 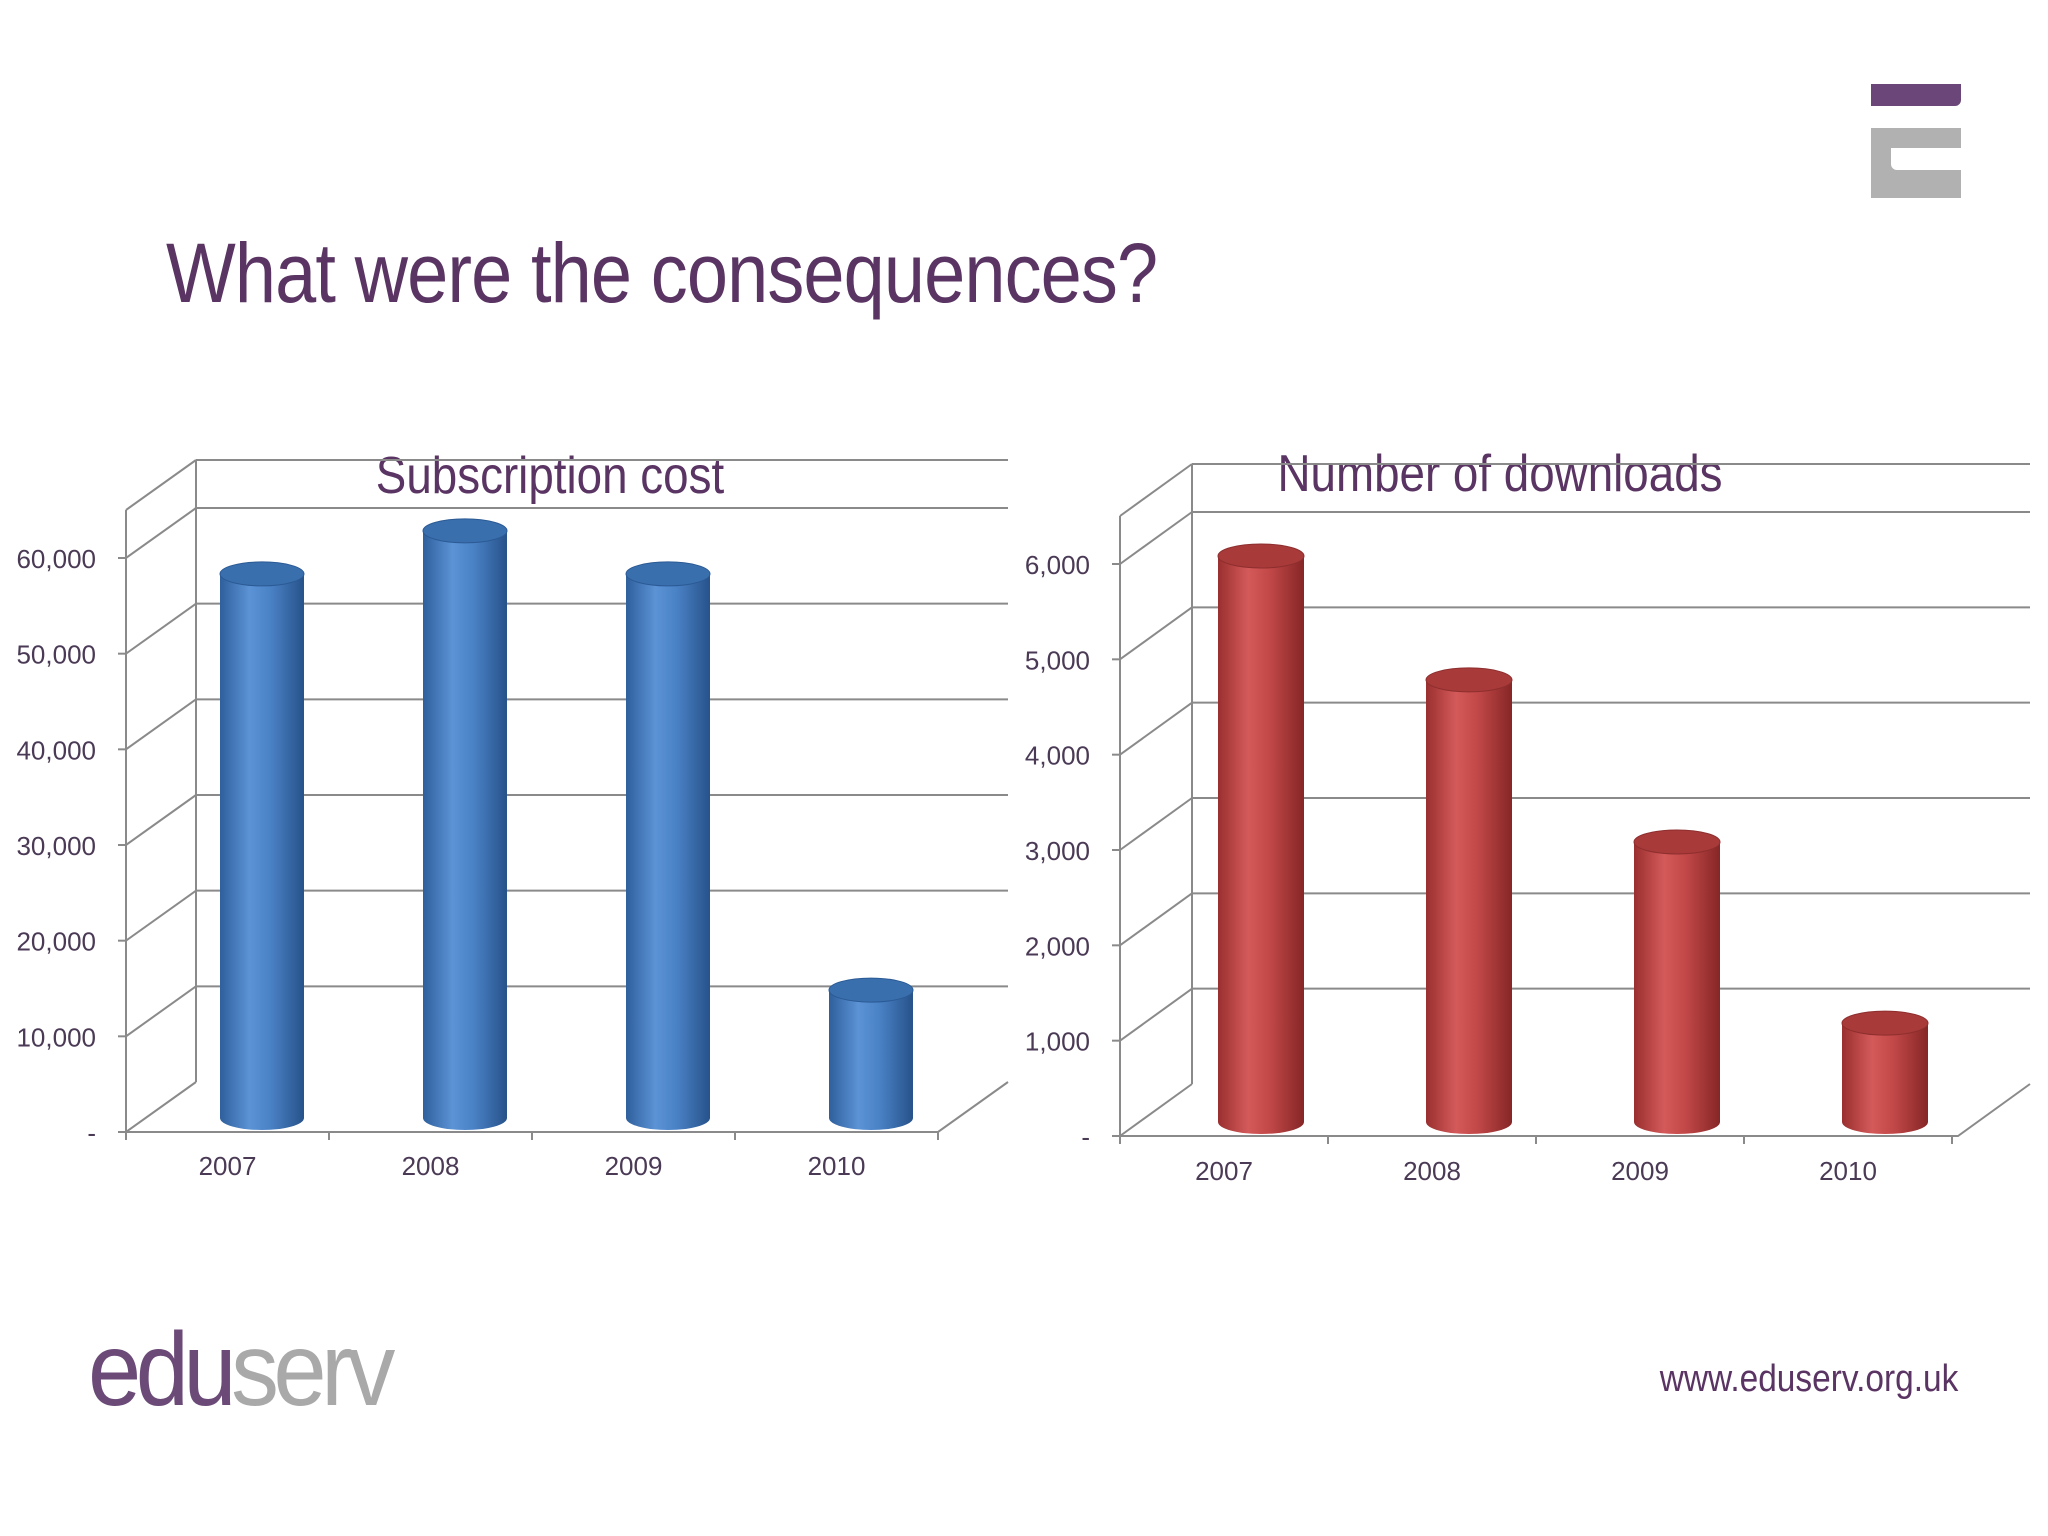 I want to click on chart-title: Number of downloads, so click(x=1499, y=473).